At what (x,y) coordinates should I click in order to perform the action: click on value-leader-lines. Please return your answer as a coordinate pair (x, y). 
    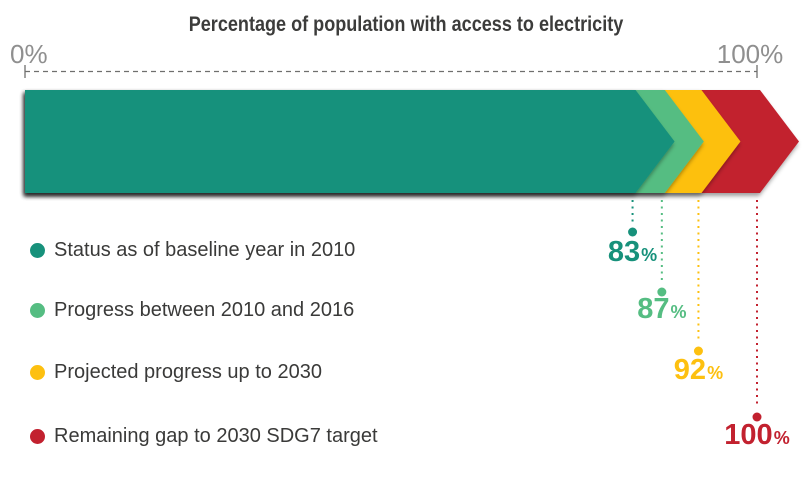
    Looking at the image, I should click on (695, 311).